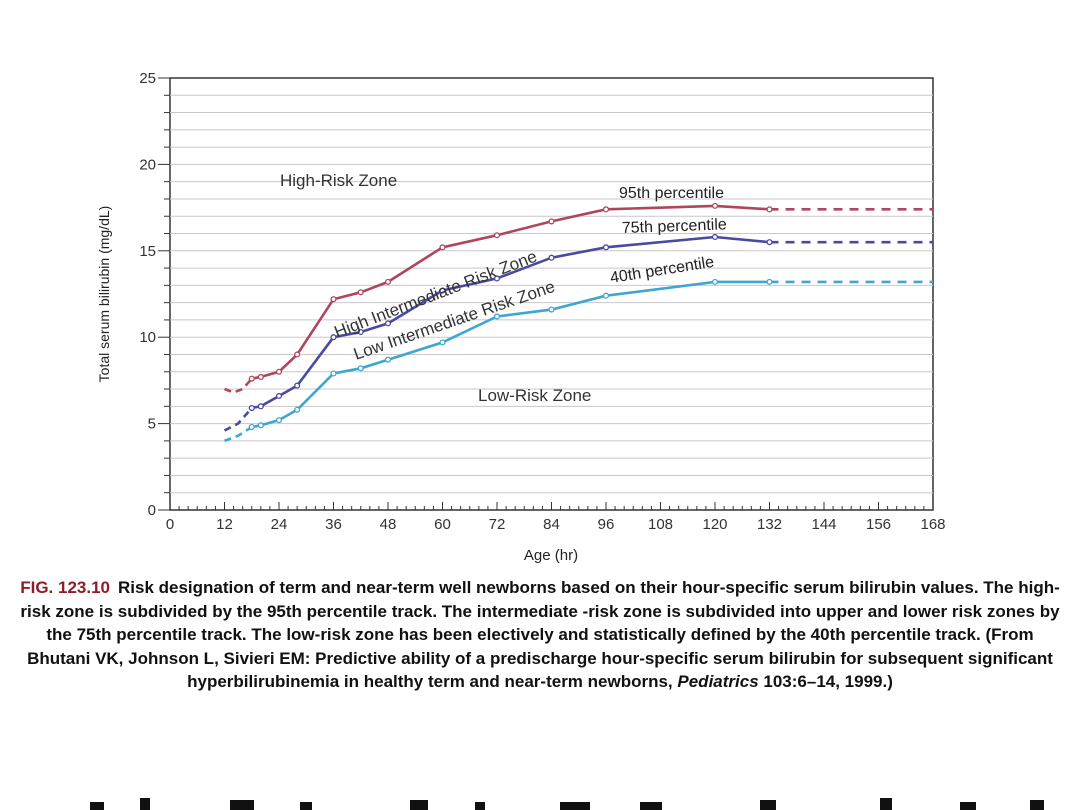 The width and height of the screenshot is (1080, 810). I want to click on x-tick-label: 72, so click(497, 524).